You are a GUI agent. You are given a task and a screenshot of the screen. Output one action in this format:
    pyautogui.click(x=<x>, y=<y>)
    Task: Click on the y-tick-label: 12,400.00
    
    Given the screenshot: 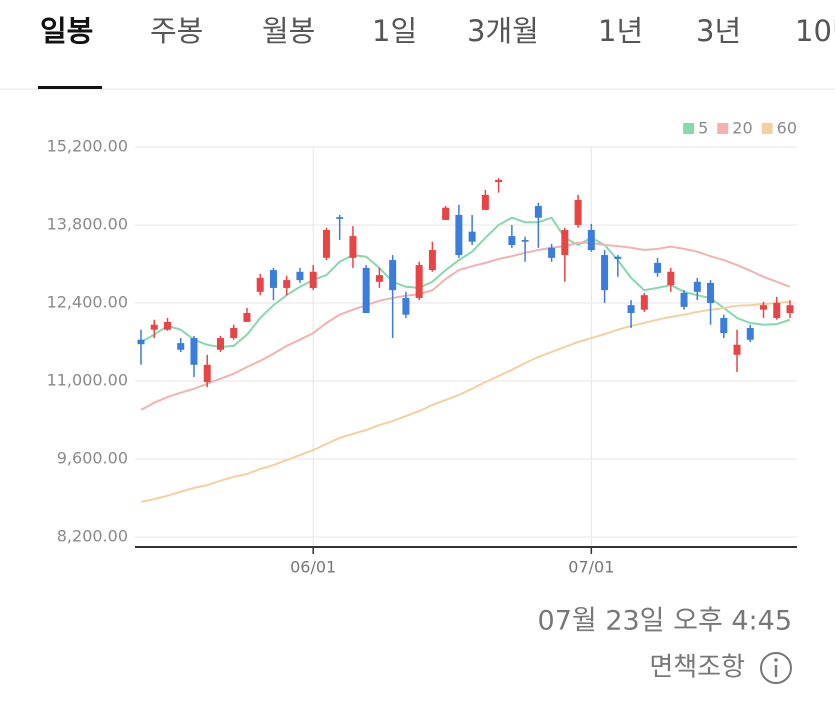 What is the action you would take?
    pyautogui.click(x=87, y=301)
    